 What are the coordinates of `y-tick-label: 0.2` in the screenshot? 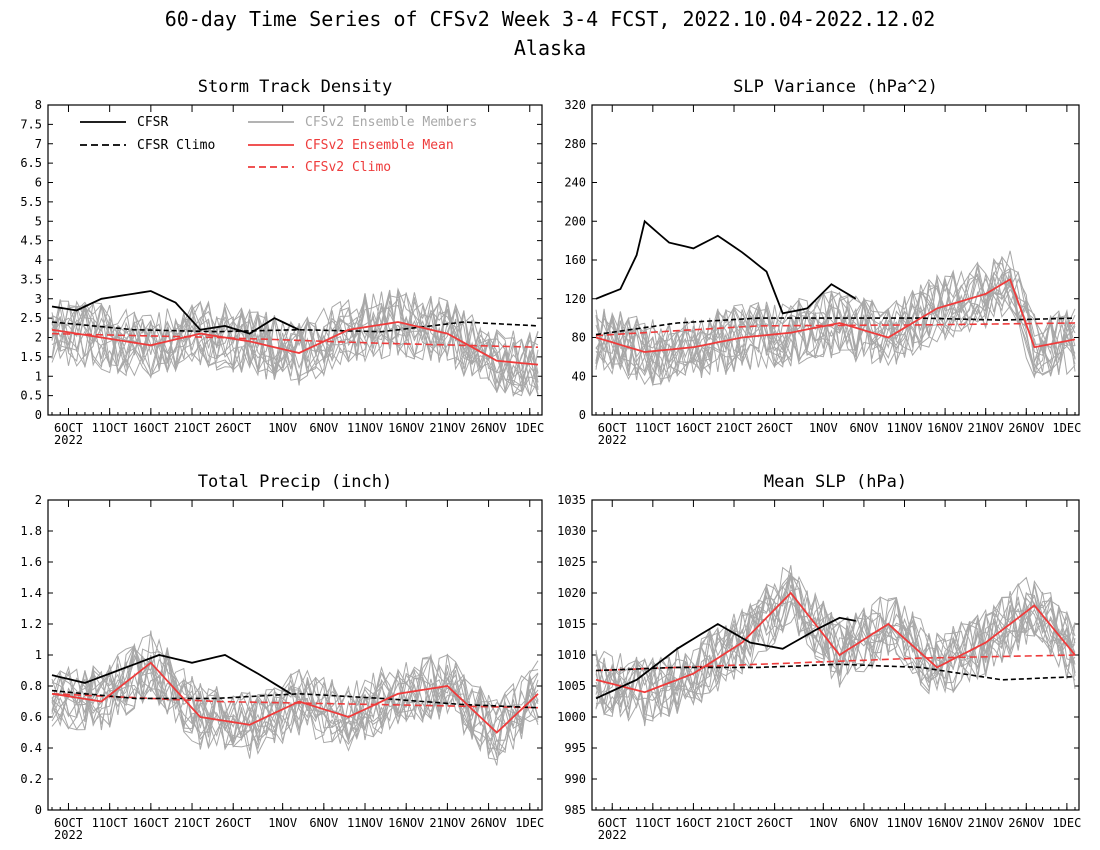 It's located at (31, 779).